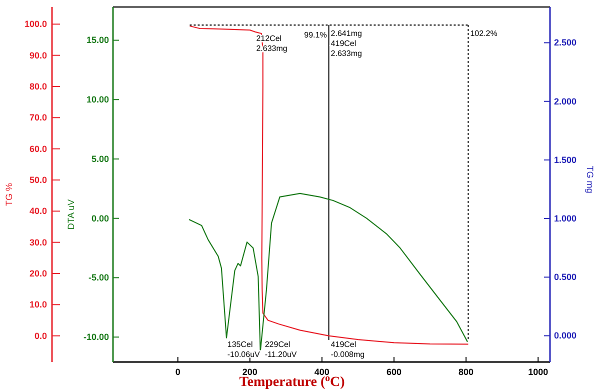  Describe the element at coordinates (100, 159) in the screenshot. I see `y-tick-label: 5.00` at that location.